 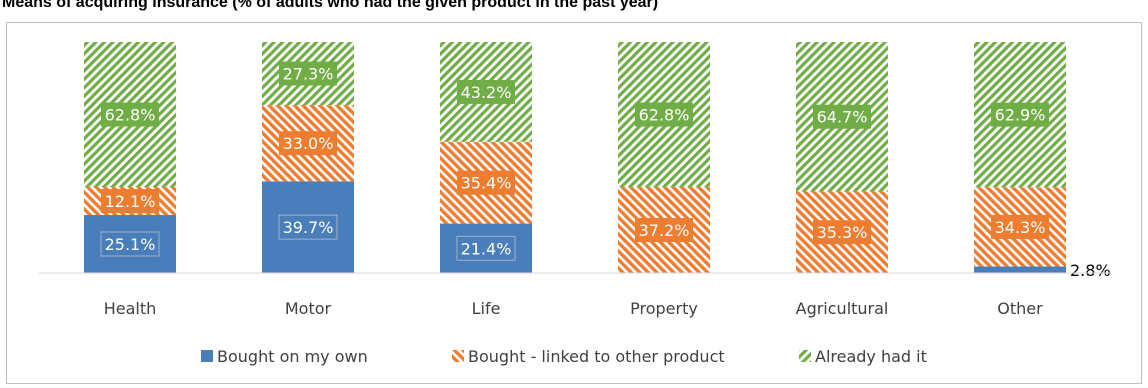 I want to click on data-label-agricultural-series-3: 64.7%, so click(x=842, y=117).